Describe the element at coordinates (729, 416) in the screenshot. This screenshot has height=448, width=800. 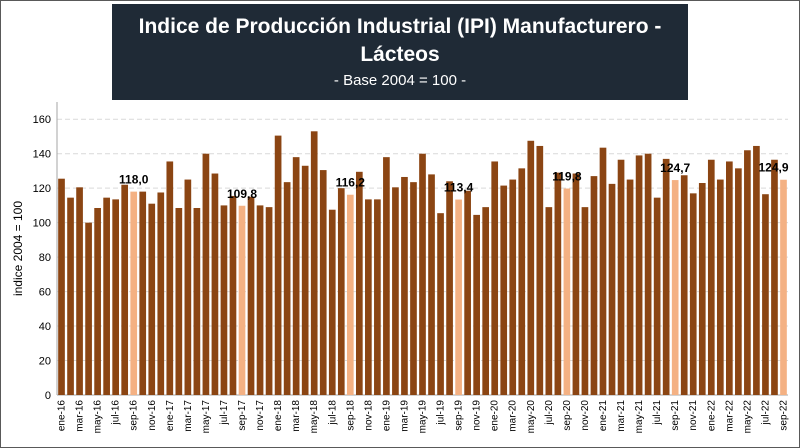
I see `x-tick-label: mar-22` at that location.